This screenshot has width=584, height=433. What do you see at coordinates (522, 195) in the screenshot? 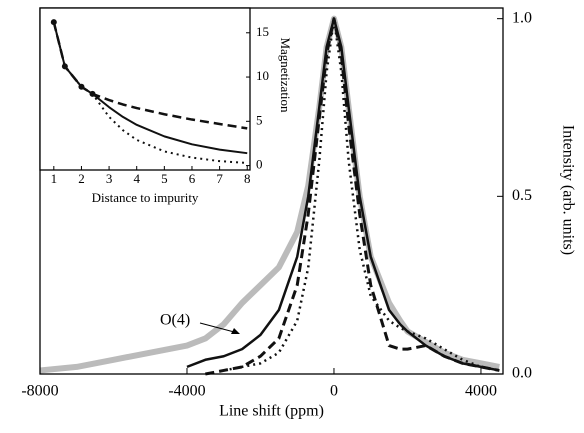
I see `y-tick-label: 0.5` at bounding box center [522, 195].